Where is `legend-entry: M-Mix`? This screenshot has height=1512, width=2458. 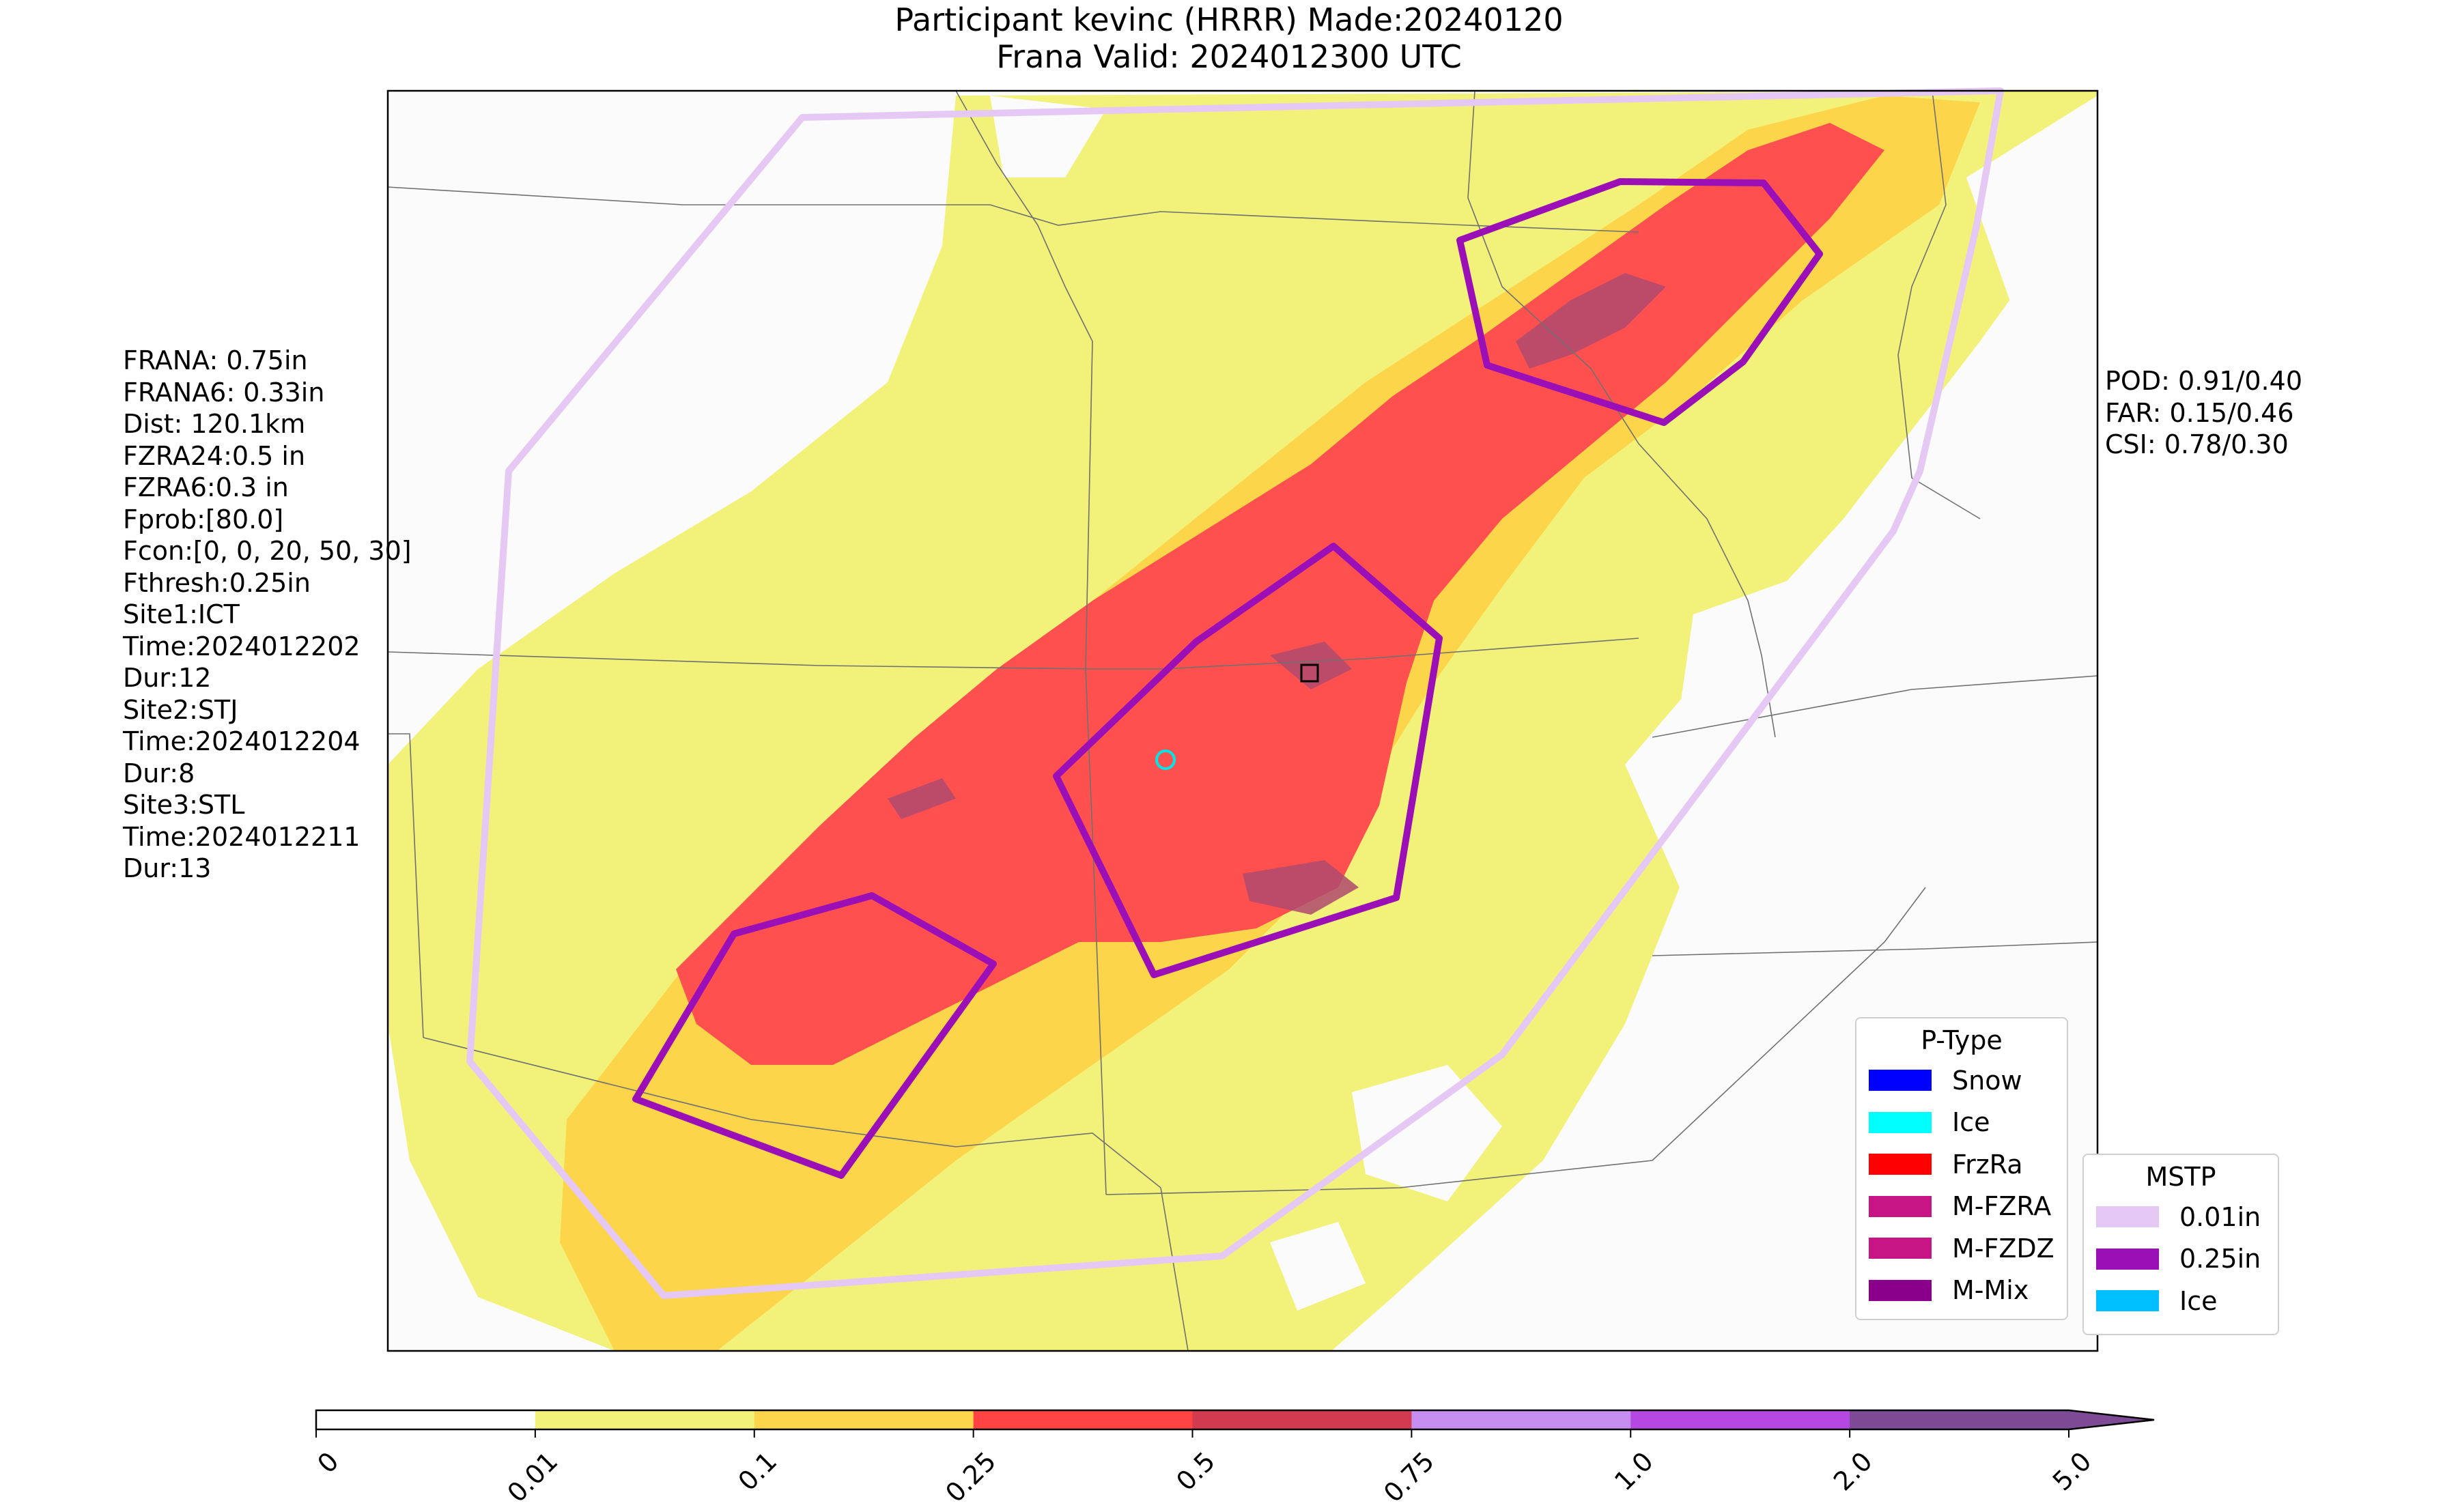 legend-entry: M-Mix is located at coordinates (1962, 1291).